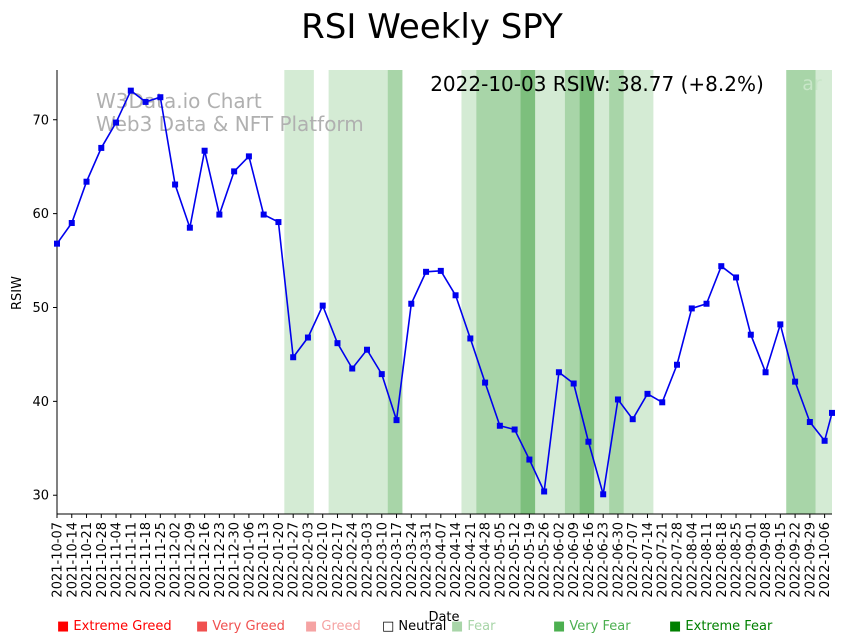  I want to click on x-tick-label: 2021-12-09, so click(190, 560).